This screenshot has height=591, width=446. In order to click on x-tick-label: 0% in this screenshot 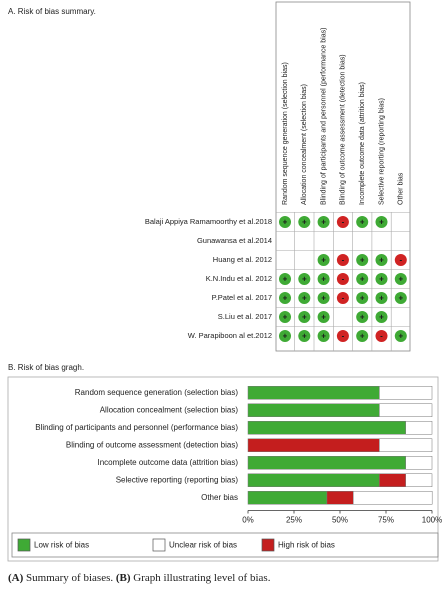, I will do `click(248, 520)`.